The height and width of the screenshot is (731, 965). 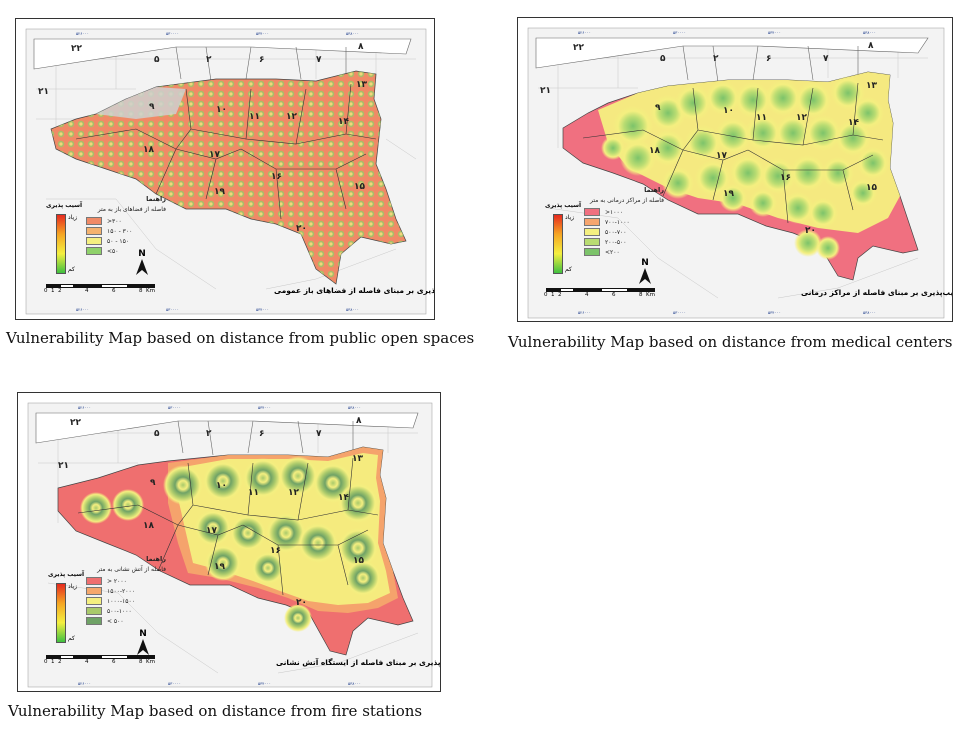 What do you see at coordinates (82, 33) in the screenshot?
I see `svg-text: ۵۲۶۰۰۰` at bounding box center [82, 33].